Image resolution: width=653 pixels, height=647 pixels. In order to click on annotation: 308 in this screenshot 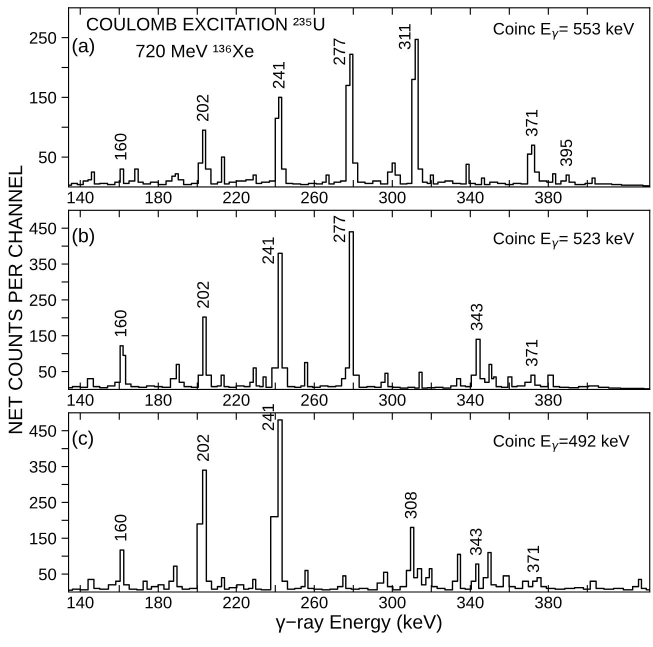, I will do `click(410, 505)`.